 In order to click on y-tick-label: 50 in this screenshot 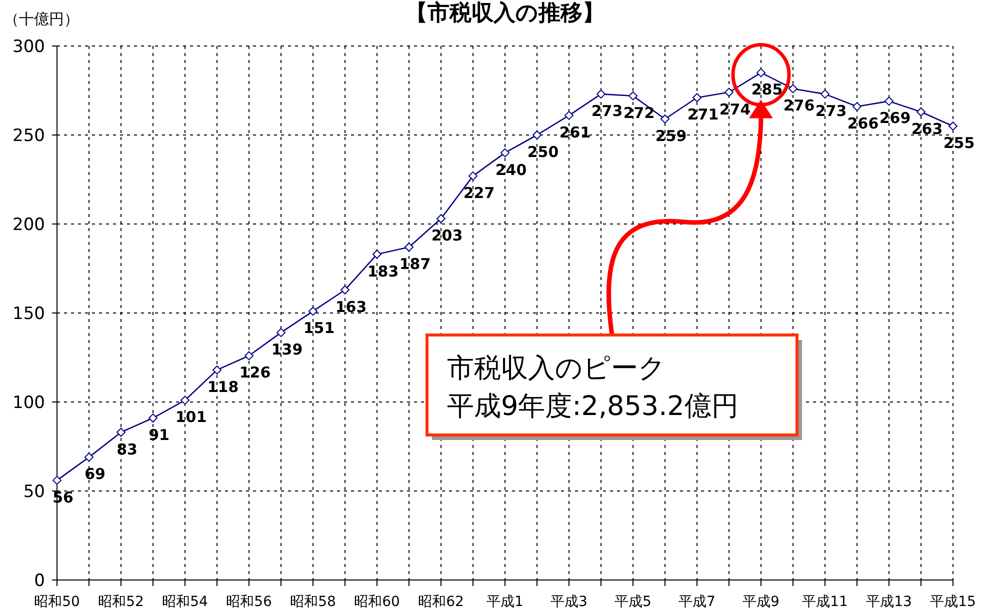, I will do `click(34, 492)`.